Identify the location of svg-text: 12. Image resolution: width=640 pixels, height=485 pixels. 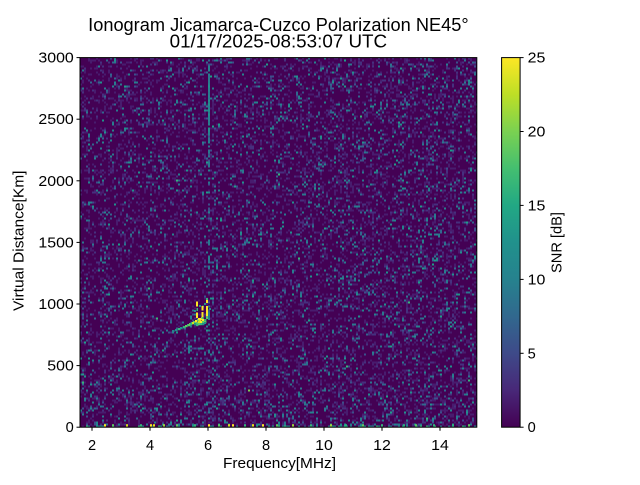
(382, 446).